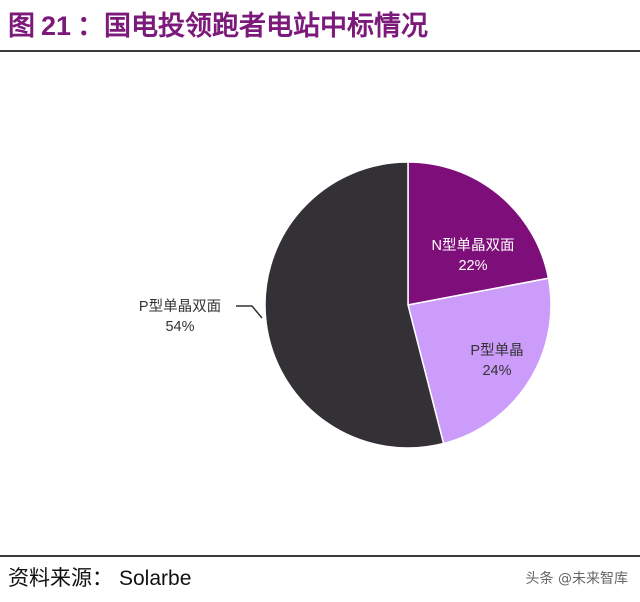 This screenshot has height=602, width=640. I want to click on slice-label-2: P型单晶, so click(496, 350).